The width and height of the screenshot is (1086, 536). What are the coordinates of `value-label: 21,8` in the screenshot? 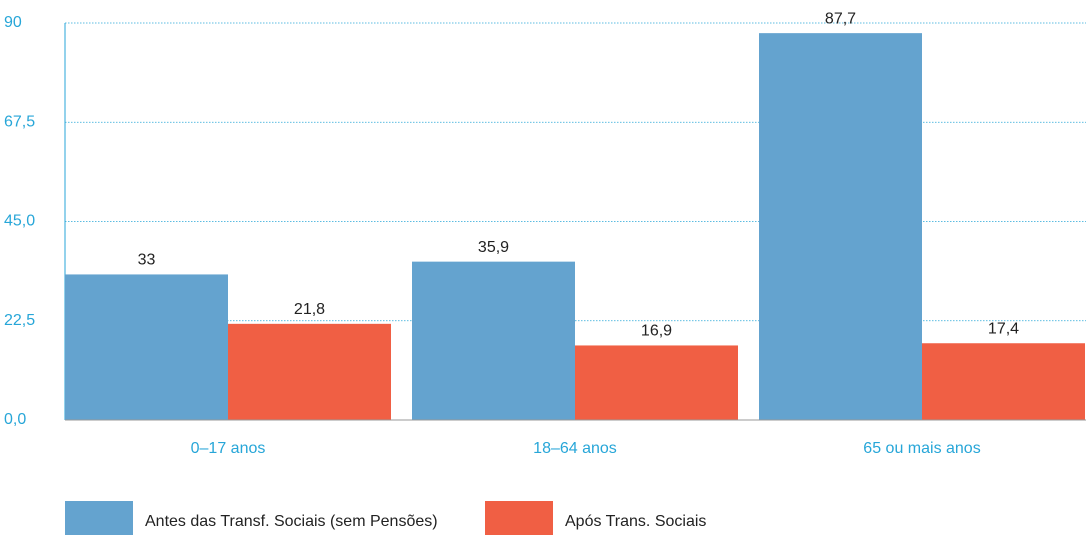 It's located at (309, 309).